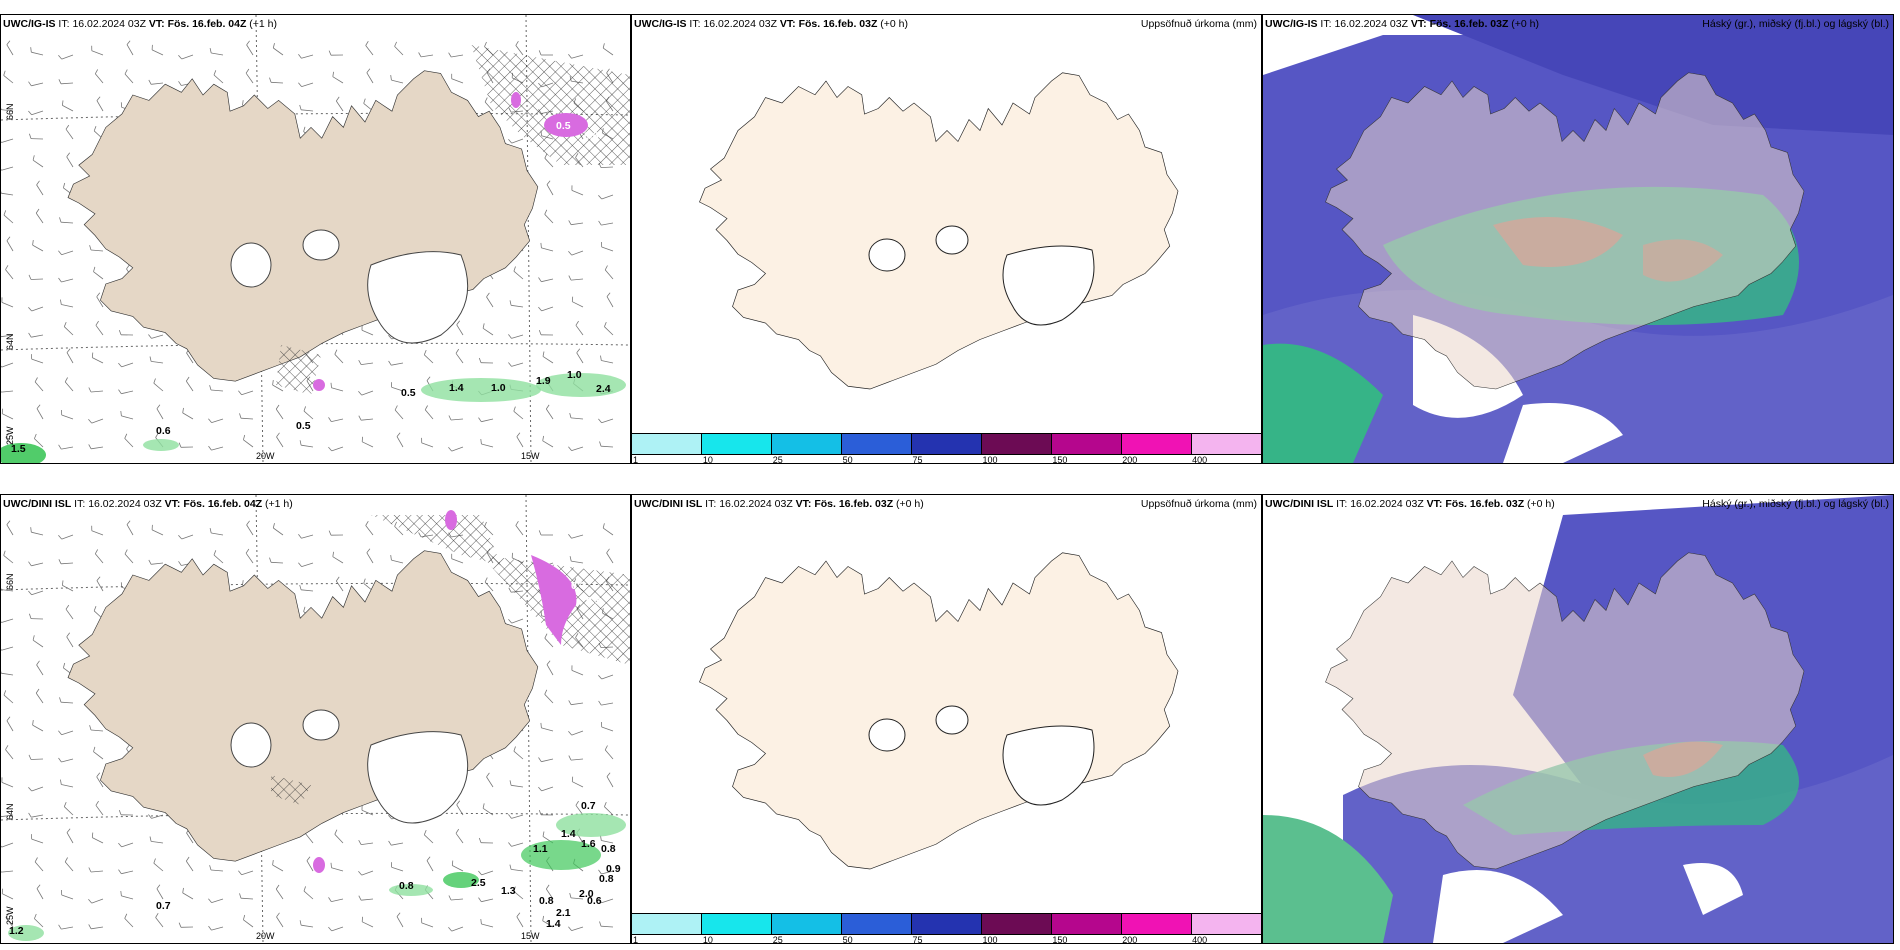 The image size is (1900, 950). I want to click on panel-title: Uppsöfnuð úrkoma (mm), so click(1198, 504).